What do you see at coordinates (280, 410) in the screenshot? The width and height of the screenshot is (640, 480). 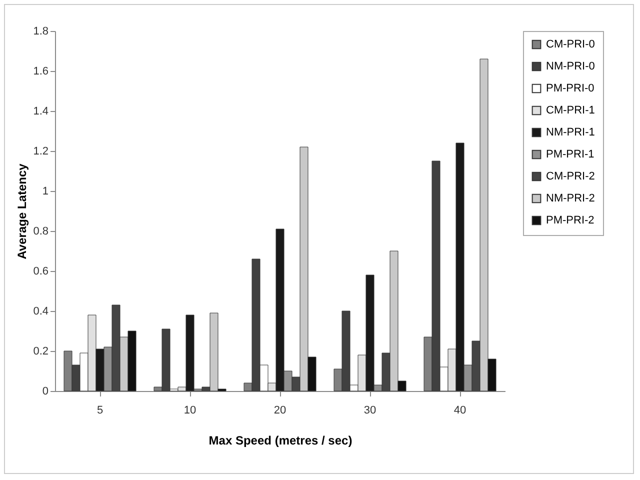 I see `x-tick-label: 20` at bounding box center [280, 410].